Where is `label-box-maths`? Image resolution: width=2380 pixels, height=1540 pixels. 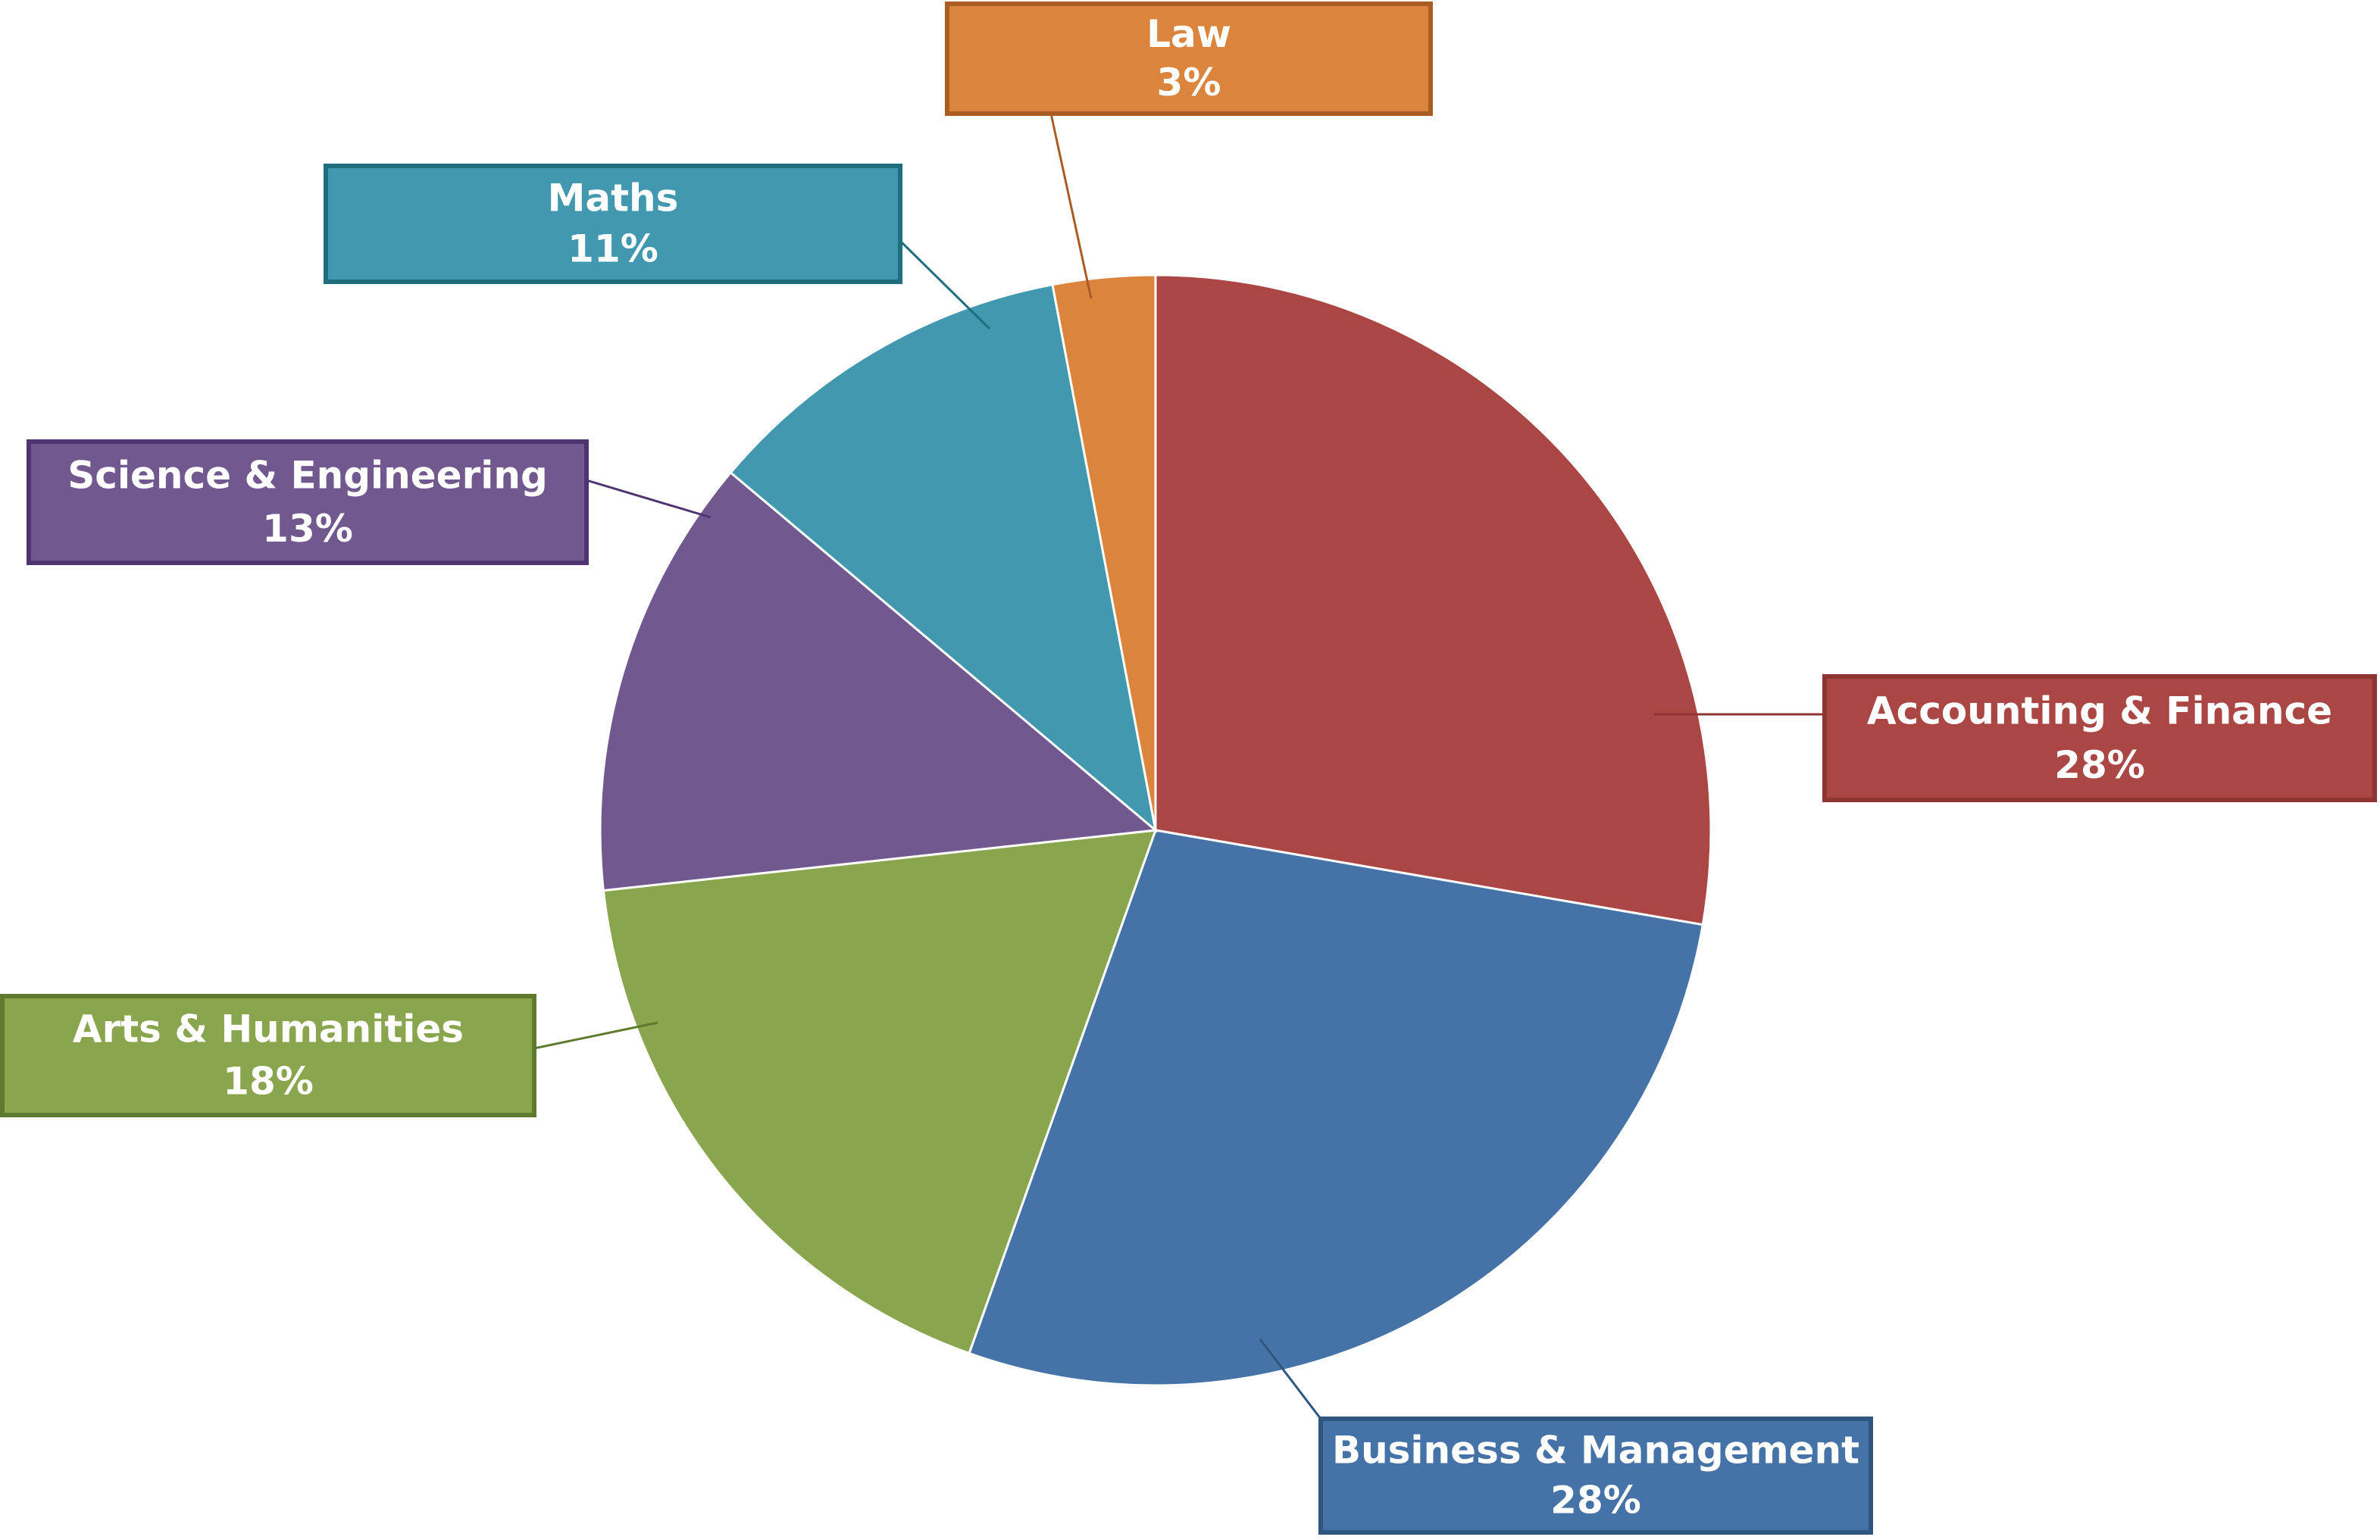 label-box-maths is located at coordinates (613, 224).